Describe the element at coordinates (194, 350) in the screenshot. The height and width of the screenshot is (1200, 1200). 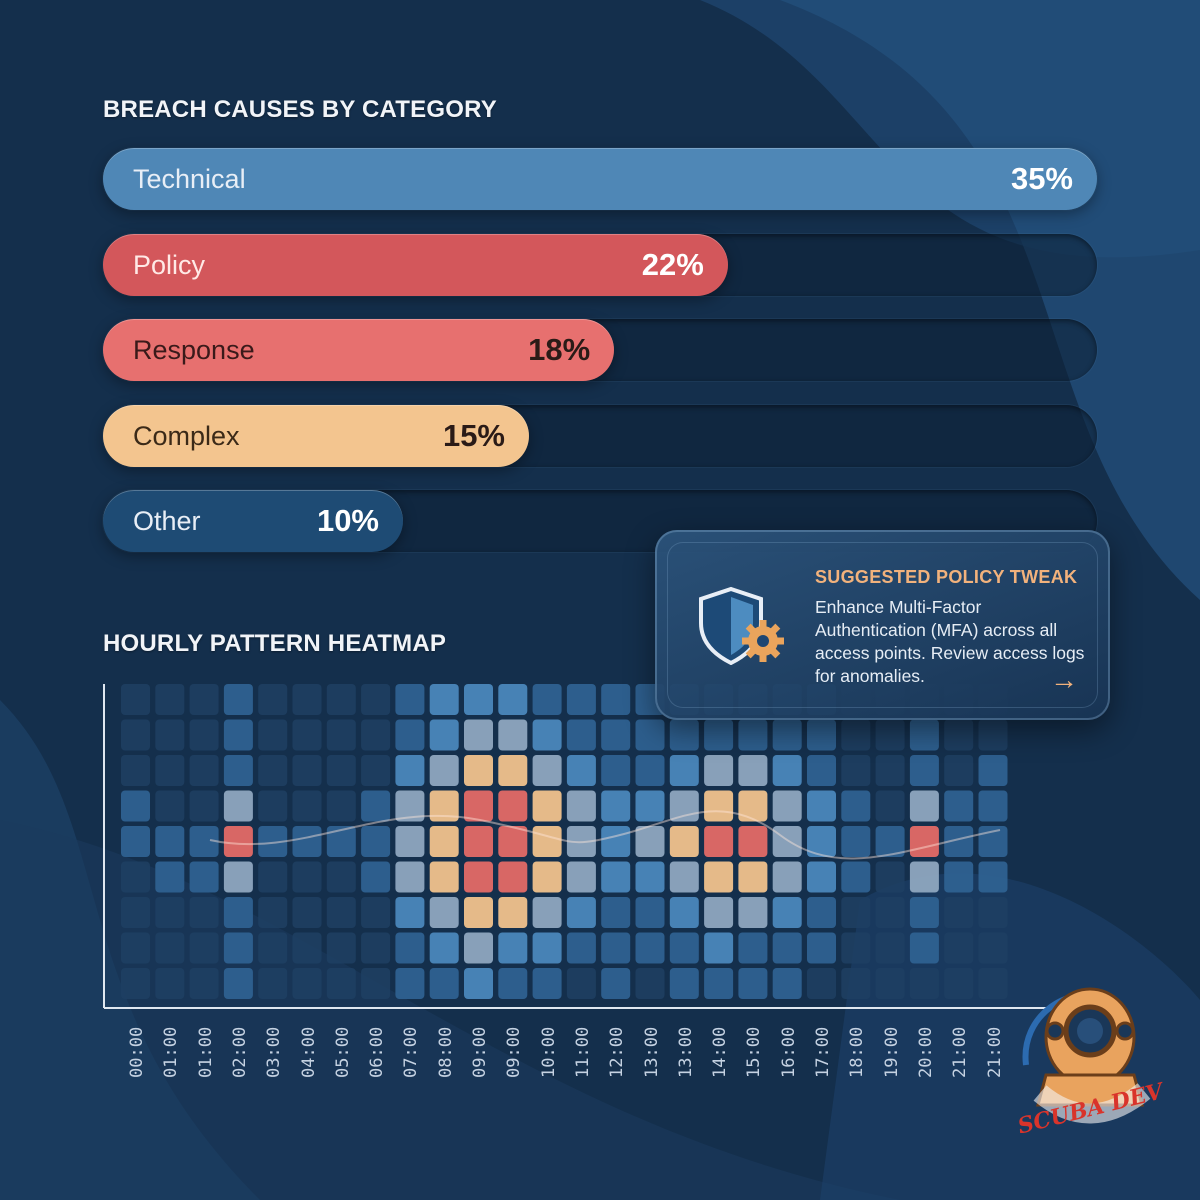
I see `bar-label: Response` at that location.